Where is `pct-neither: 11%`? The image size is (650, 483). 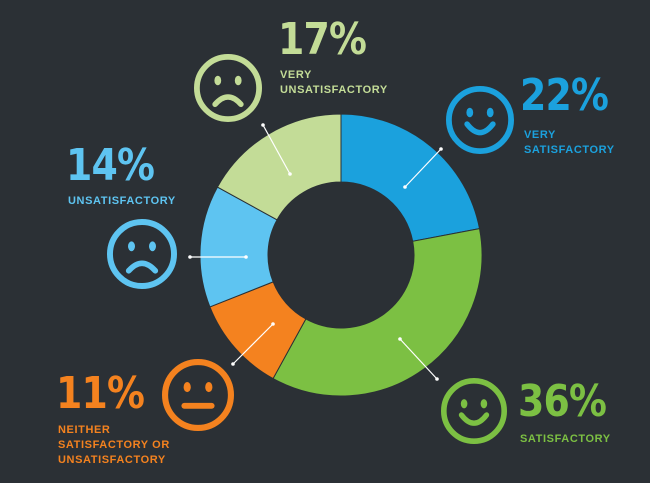 pct-neither: 11% is located at coordinates (100, 393).